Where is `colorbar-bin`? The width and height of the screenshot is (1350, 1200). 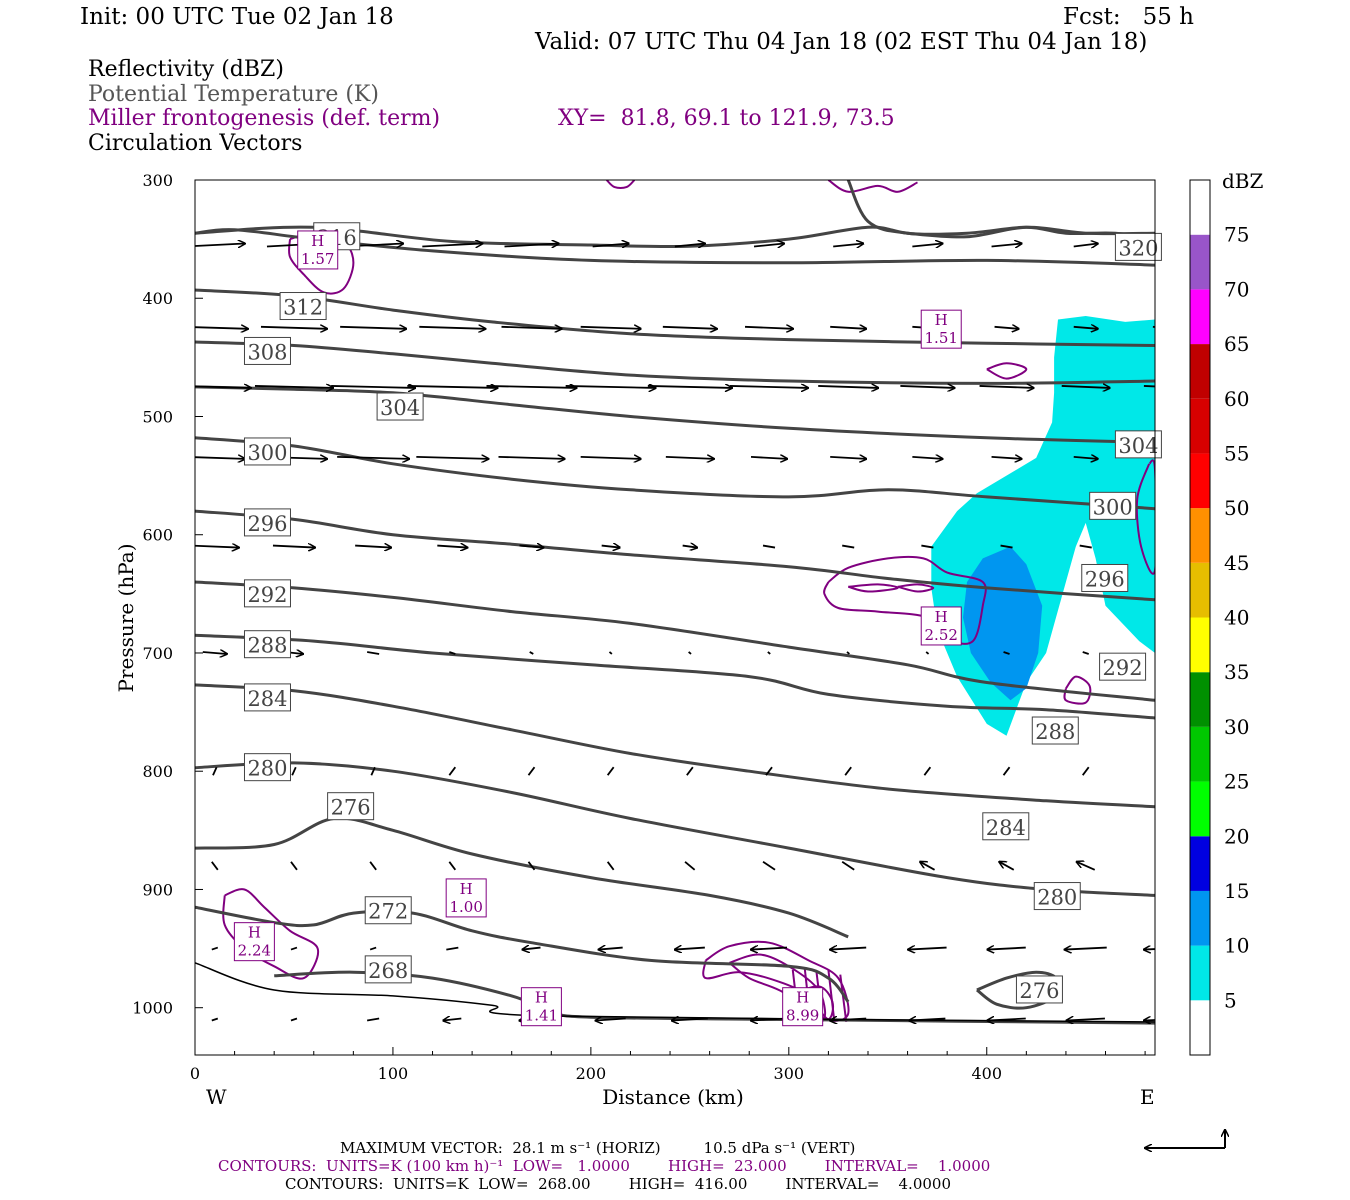
colorbar-bin is located at coordinates (1200, 1027).